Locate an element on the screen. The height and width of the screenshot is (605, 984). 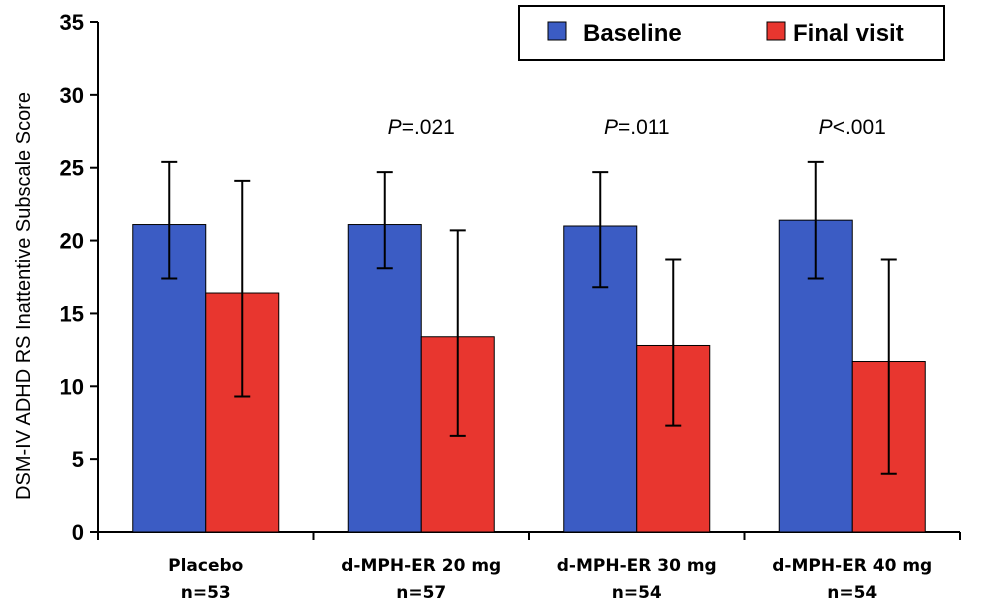
y-tick-label: 20 is located at coordinates (72, 241).